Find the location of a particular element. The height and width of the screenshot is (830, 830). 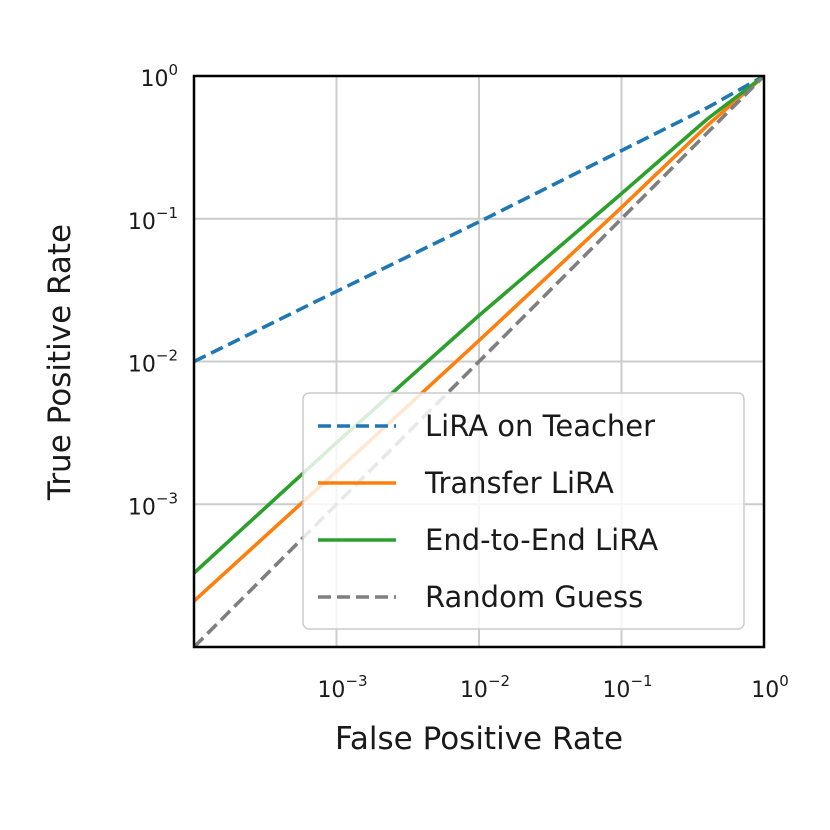

x-axis-title: False Positive Rate is located at coordinates (479, 739).